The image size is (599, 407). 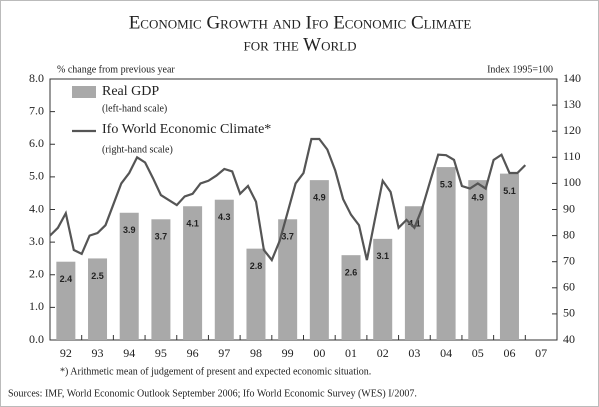 What do you see at coordinates (129, 230) in the screenshot?
I see `value-label: 3.9` at bounding box center [129, 230].